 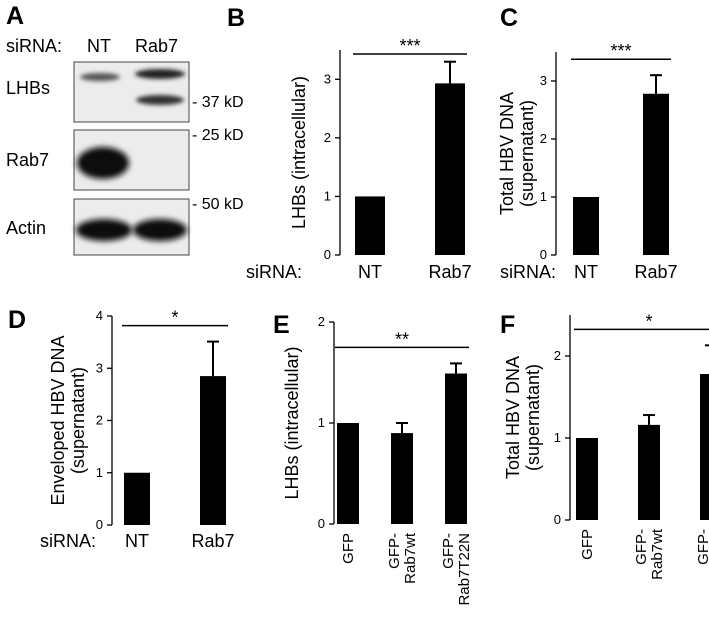 What do you see at coordinates (156, 46) in the screenshot?
I see `blot-lane-rab7: Rab7` at bounding box center [156, 46].